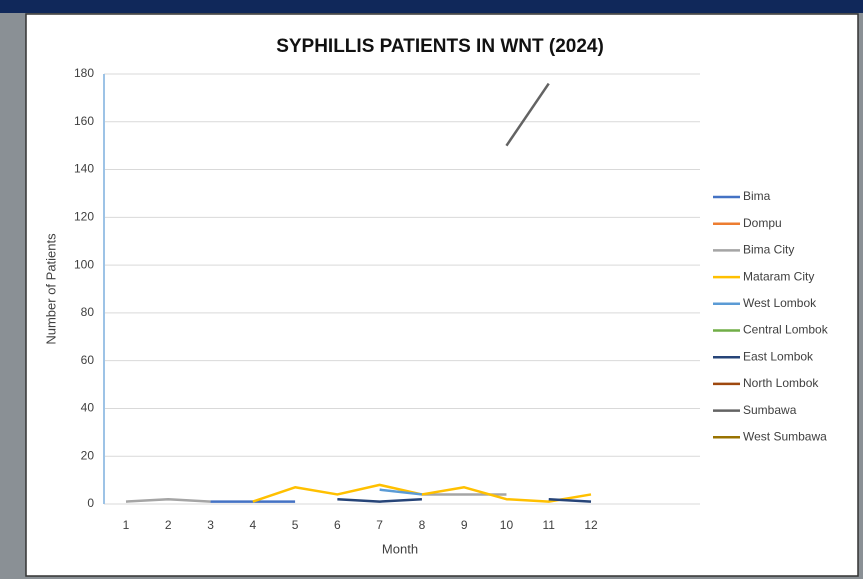 The width and height of the screenshot is (863, 579). Describe the element at coordinates (780, 303) in the screenshot. I see `legend-label: West Lombok` at that location.